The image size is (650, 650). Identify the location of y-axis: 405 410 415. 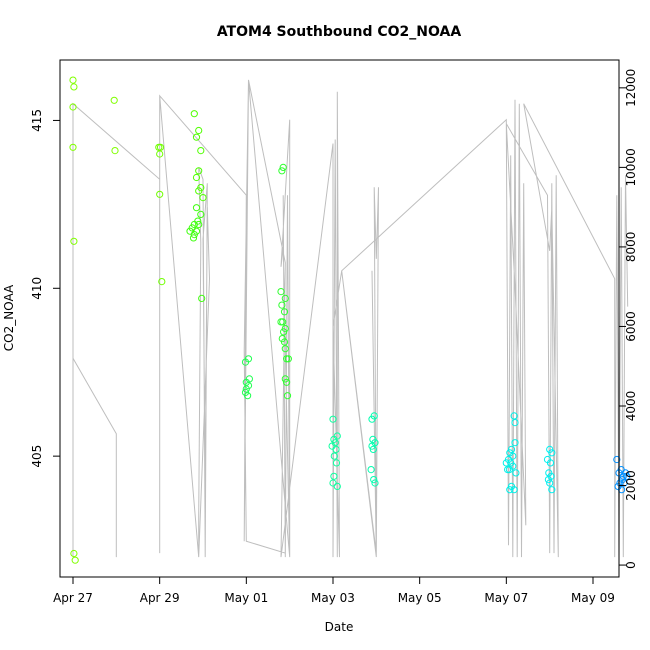
(45, 288).